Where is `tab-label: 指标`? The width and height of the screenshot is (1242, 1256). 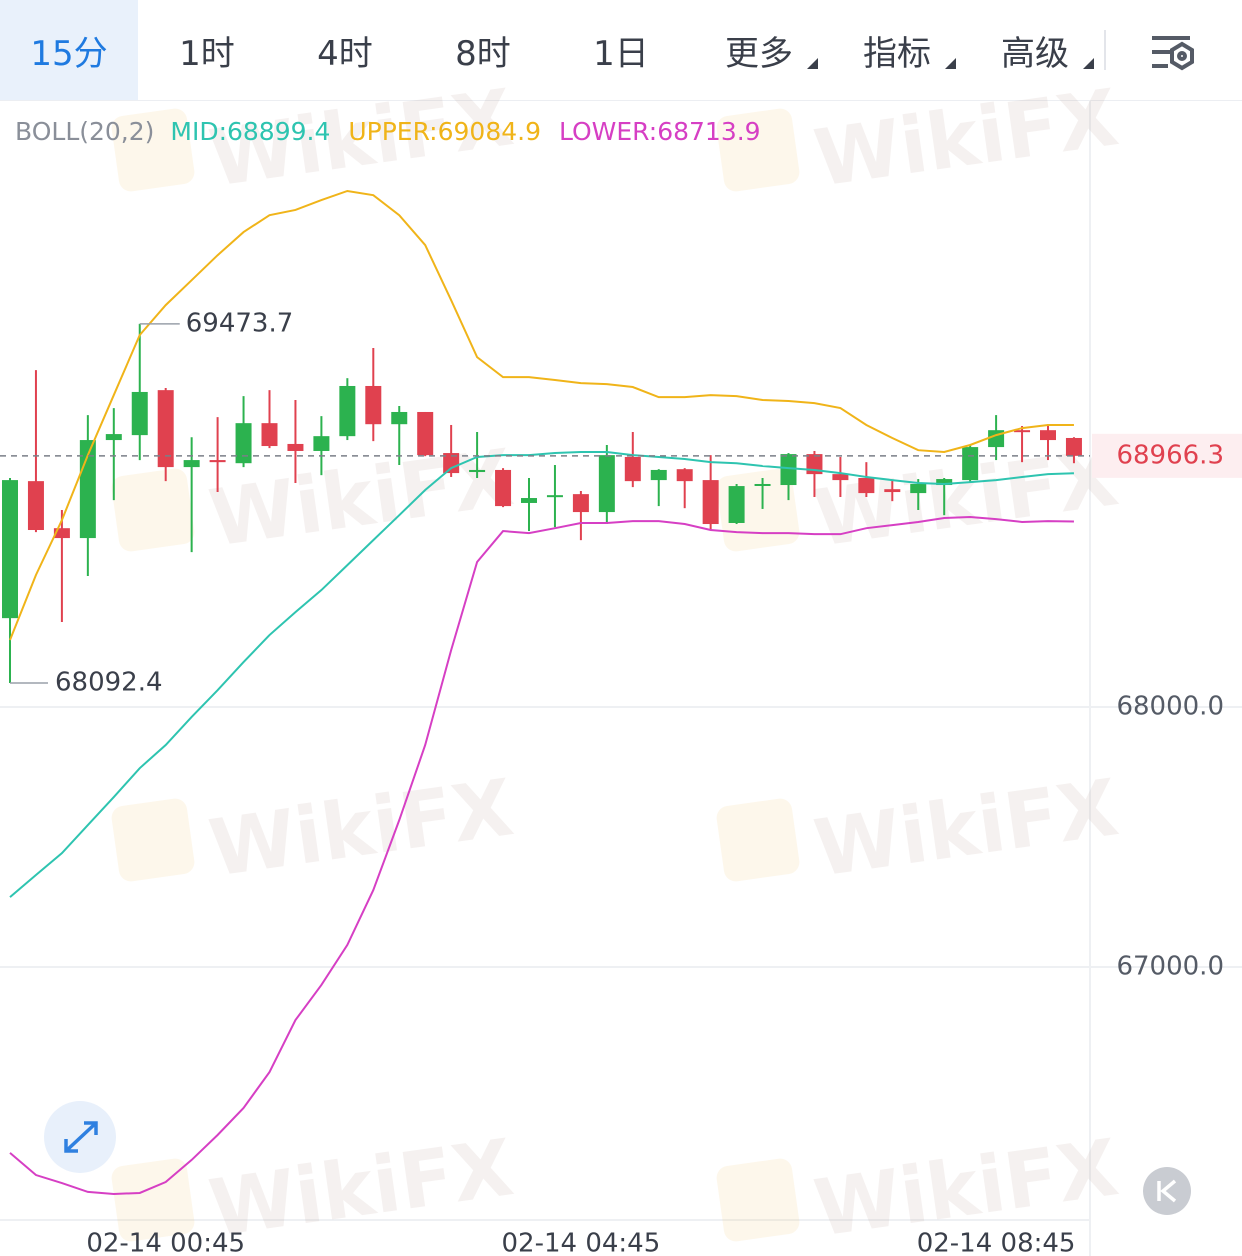
tab-label: 指标 is located at coordinates (897, 53).